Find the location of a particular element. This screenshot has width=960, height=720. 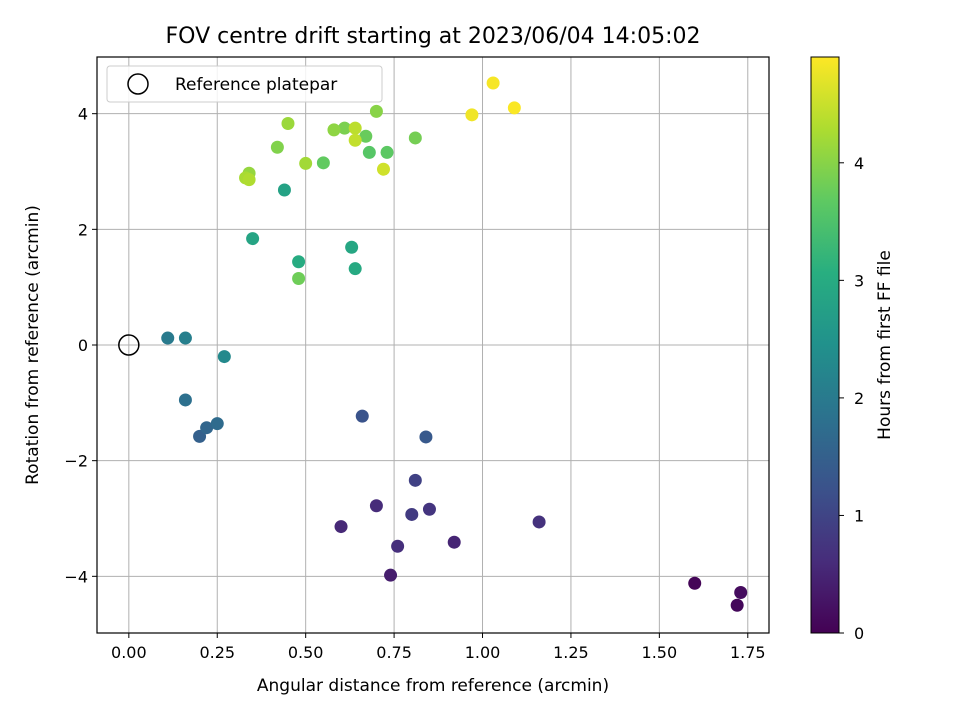

x-tick-label: 0.50 is located at coordinates (306, 652).